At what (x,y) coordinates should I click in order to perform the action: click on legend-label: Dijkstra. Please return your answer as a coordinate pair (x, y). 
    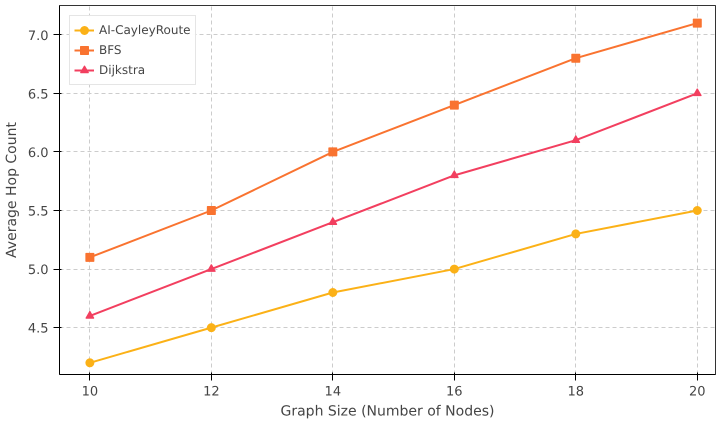
    Looking at the image, I should click on (122, 70).